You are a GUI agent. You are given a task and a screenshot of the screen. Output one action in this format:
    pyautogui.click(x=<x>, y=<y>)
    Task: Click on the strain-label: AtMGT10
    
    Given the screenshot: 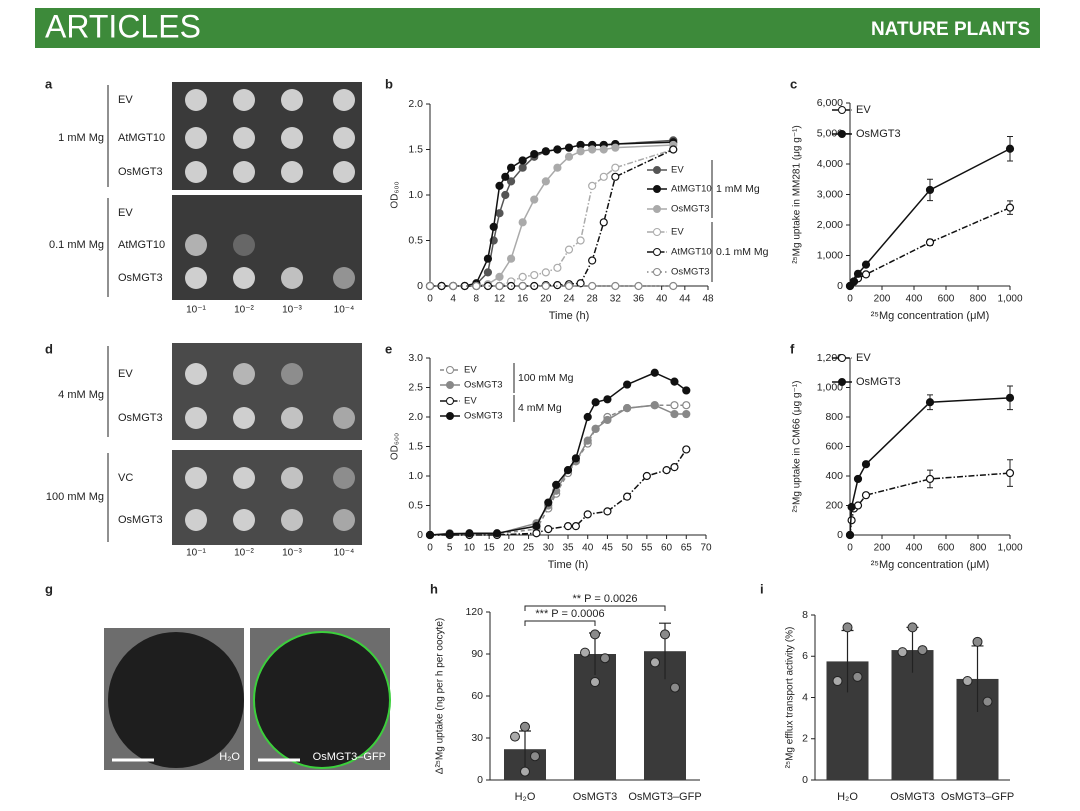 What is the action you would take?
    pyautogui.click(x=141, y=245)
    